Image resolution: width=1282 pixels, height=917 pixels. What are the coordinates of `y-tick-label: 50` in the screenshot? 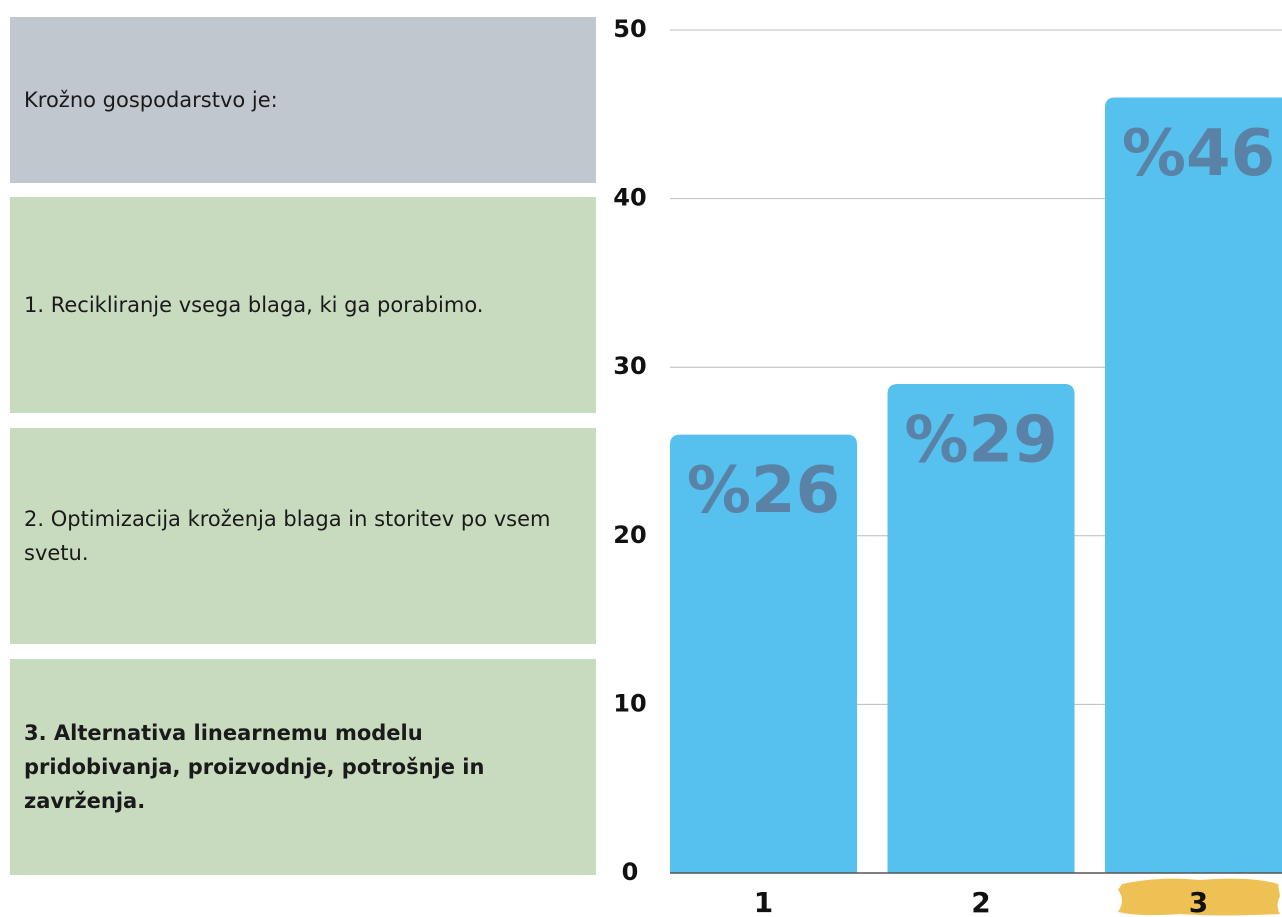 It's located at (629, 29).